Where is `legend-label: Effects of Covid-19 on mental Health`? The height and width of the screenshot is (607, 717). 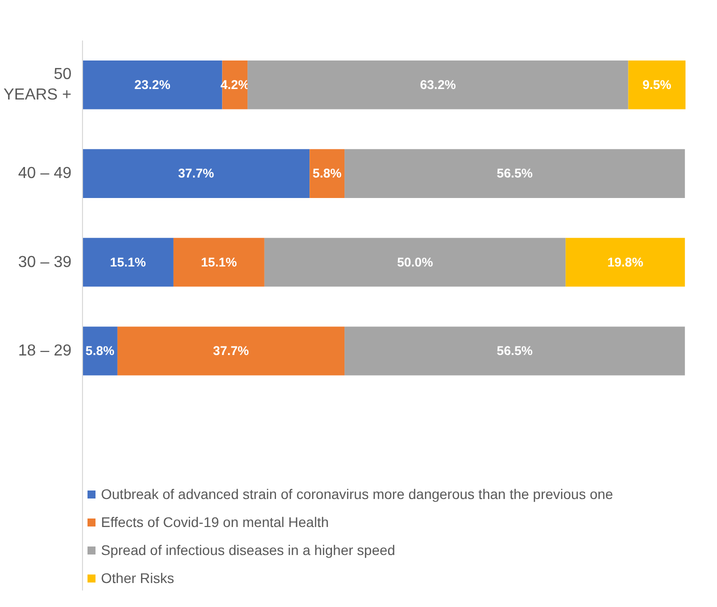
legend-label: Effects of Covid-19 on mental Health is located at coordinates (215, 522).